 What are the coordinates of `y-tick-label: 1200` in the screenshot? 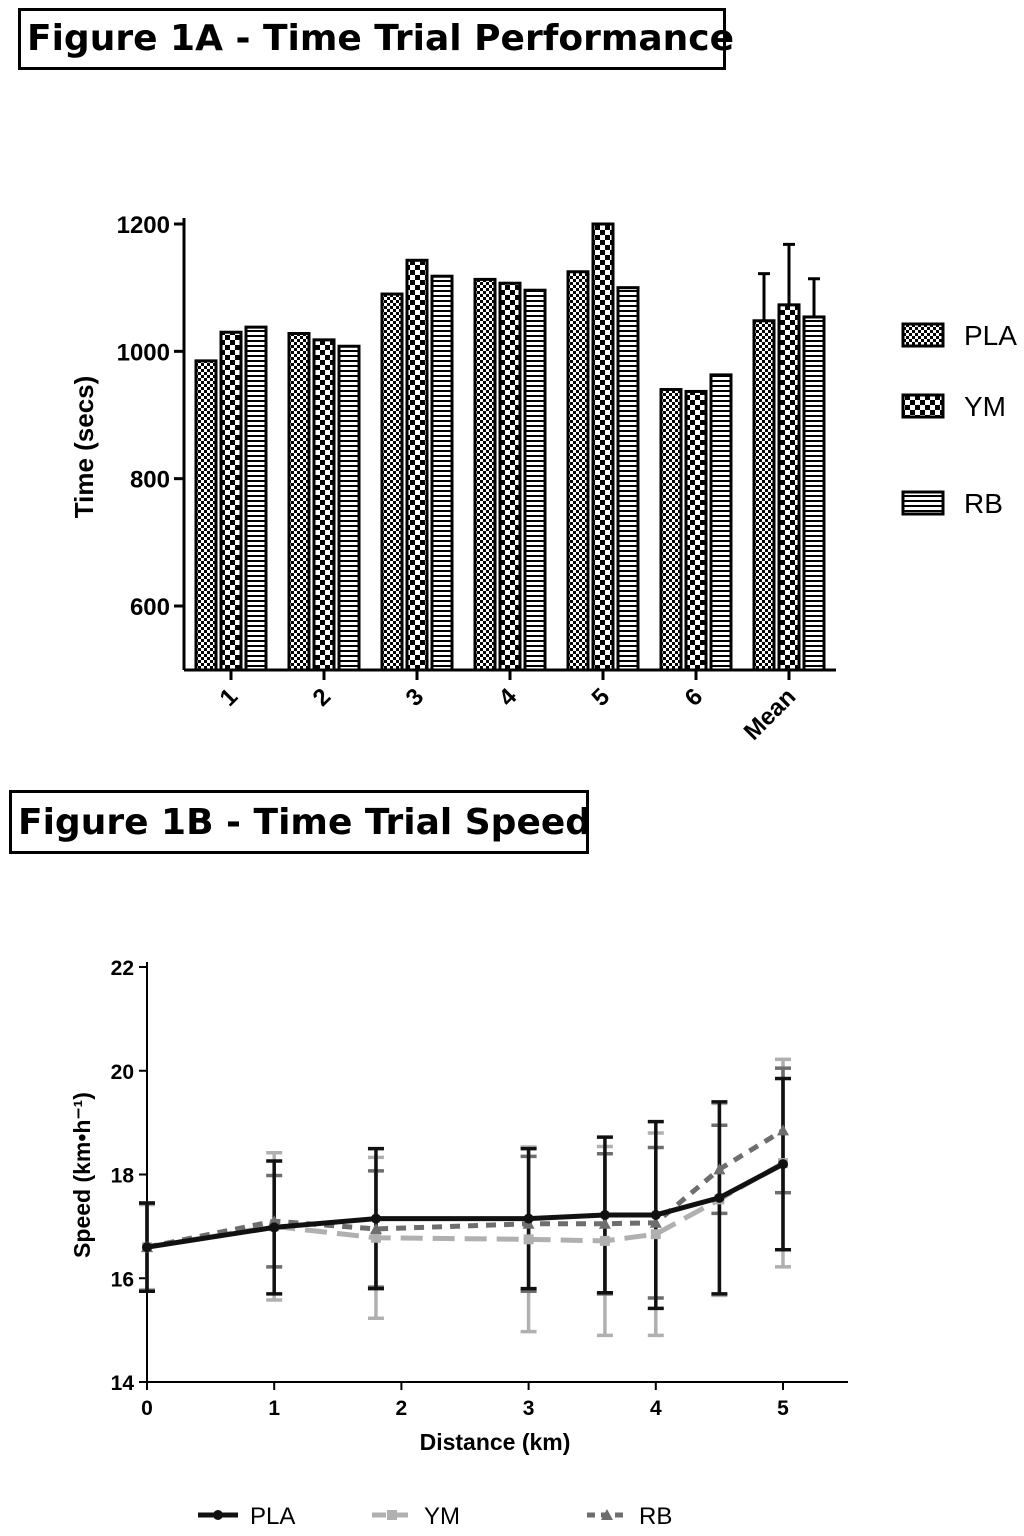 It's located at (143, 225).